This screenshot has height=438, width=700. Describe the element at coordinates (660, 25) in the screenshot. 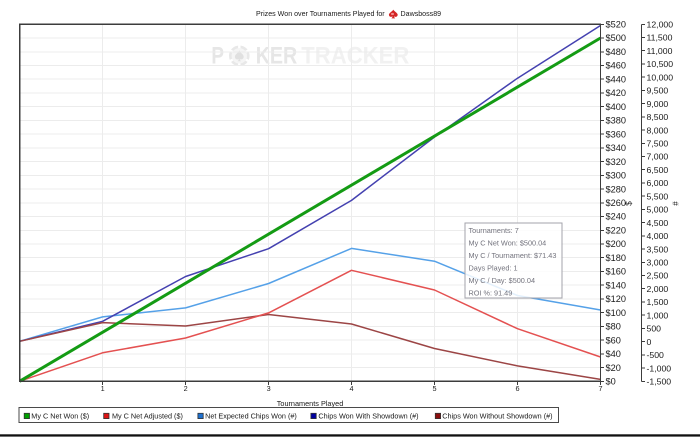

I see `svg-text: 12,000` at that location.